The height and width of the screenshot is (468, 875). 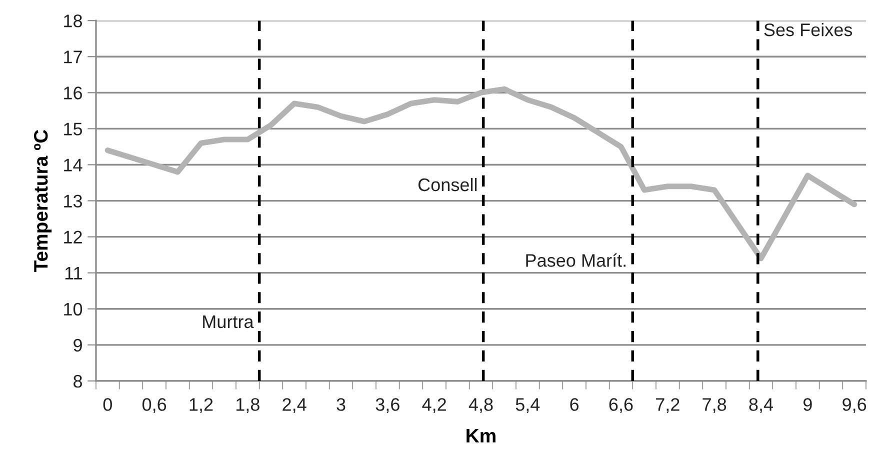 I want to click on x-tick-label: 0, so click(x=107, y=404).